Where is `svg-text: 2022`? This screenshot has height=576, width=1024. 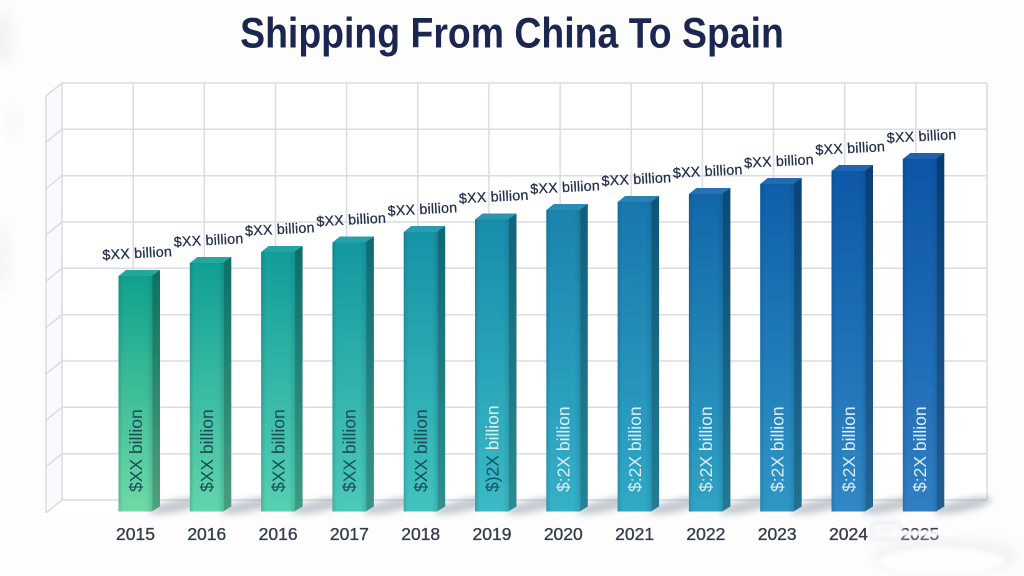
svg-text: 2022 is located at coordinates (705, 534).